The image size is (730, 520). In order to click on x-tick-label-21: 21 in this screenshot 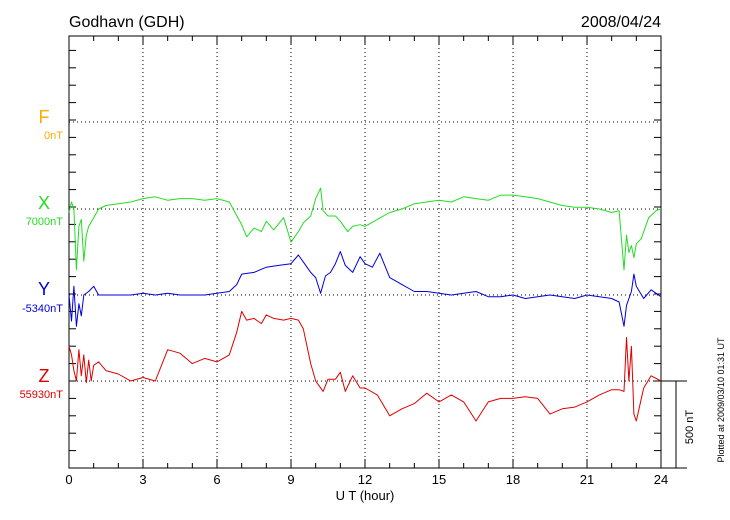, I will do `click(587, 479)`.